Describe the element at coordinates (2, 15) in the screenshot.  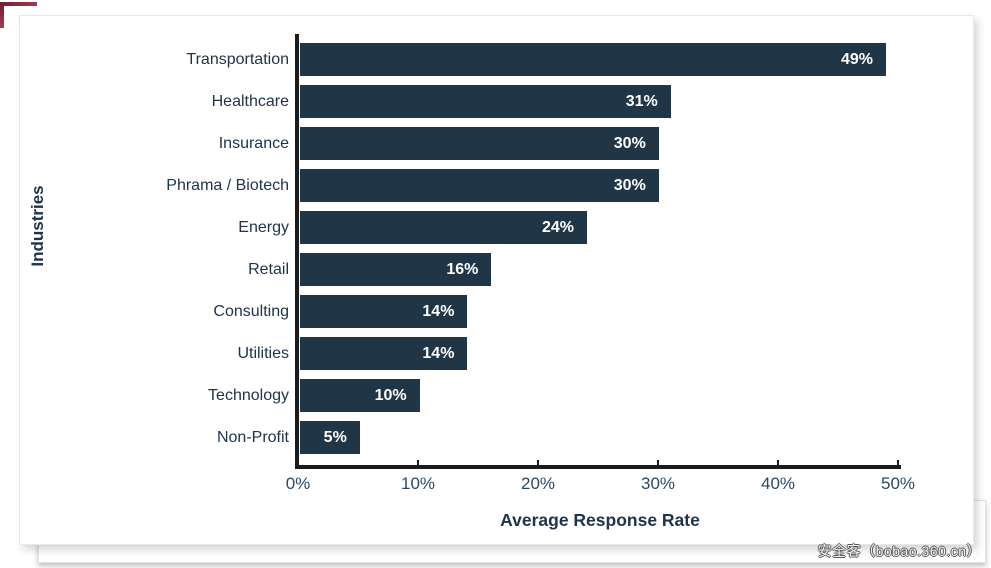
I see `corner-bracket-vertical` at that location.